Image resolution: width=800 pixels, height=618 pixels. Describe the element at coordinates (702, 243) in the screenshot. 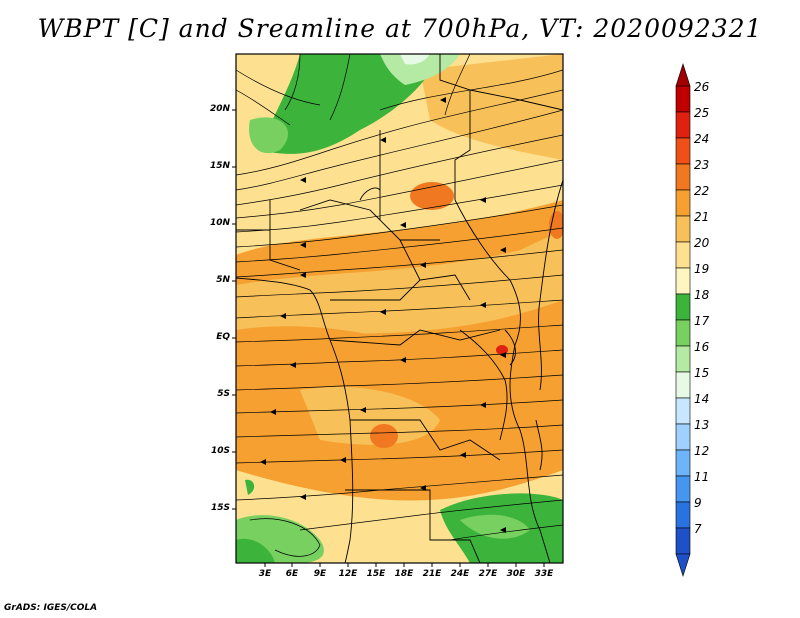

I see `colorbar-label: 20` at that location.